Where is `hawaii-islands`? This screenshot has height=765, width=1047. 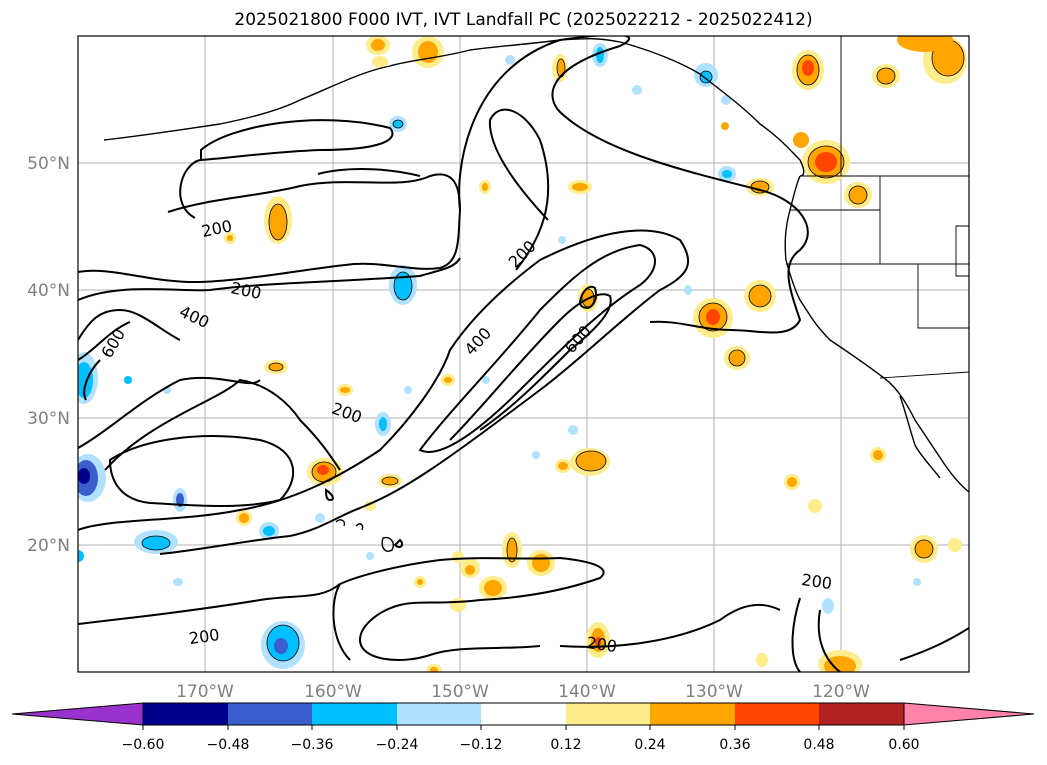
hawaii-islands is located at coordinates (364, 535).